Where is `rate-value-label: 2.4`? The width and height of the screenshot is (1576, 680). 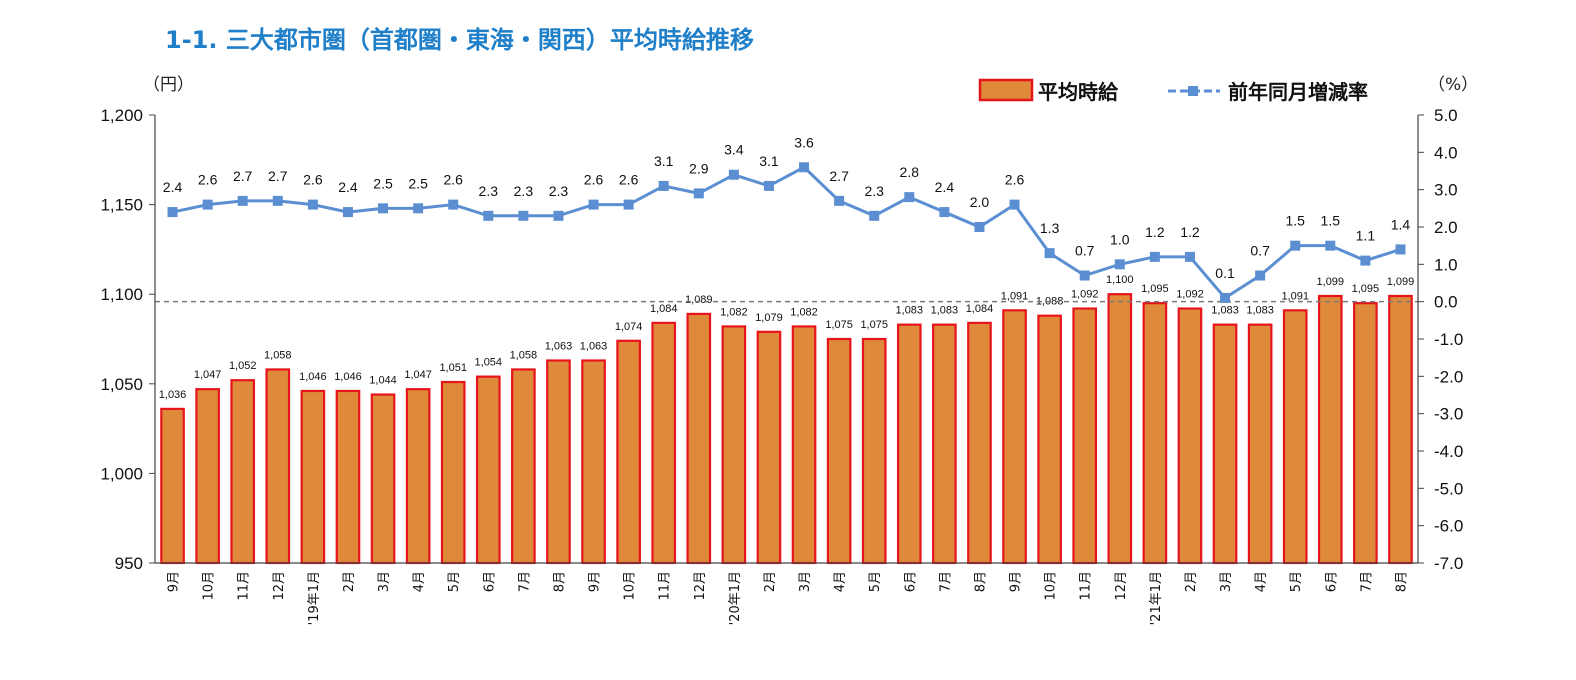
rate-value-label: 2.4 is located at coordinates (348, 187).